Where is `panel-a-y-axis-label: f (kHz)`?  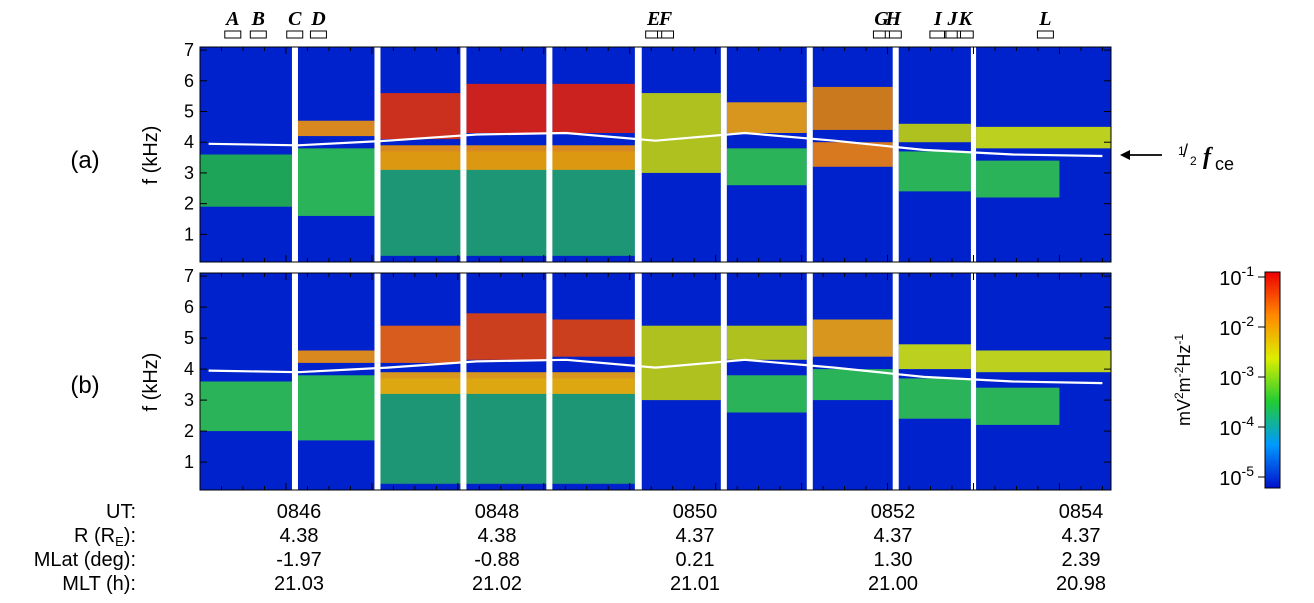
panel-a-y-axis-label: f (kHz) is located at coordinates (151, 155).